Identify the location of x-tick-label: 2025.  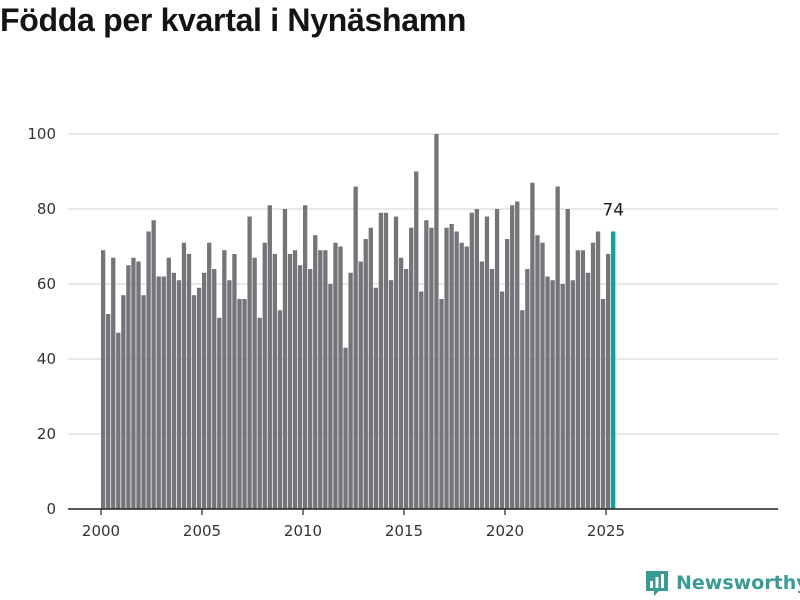
(606, 531).